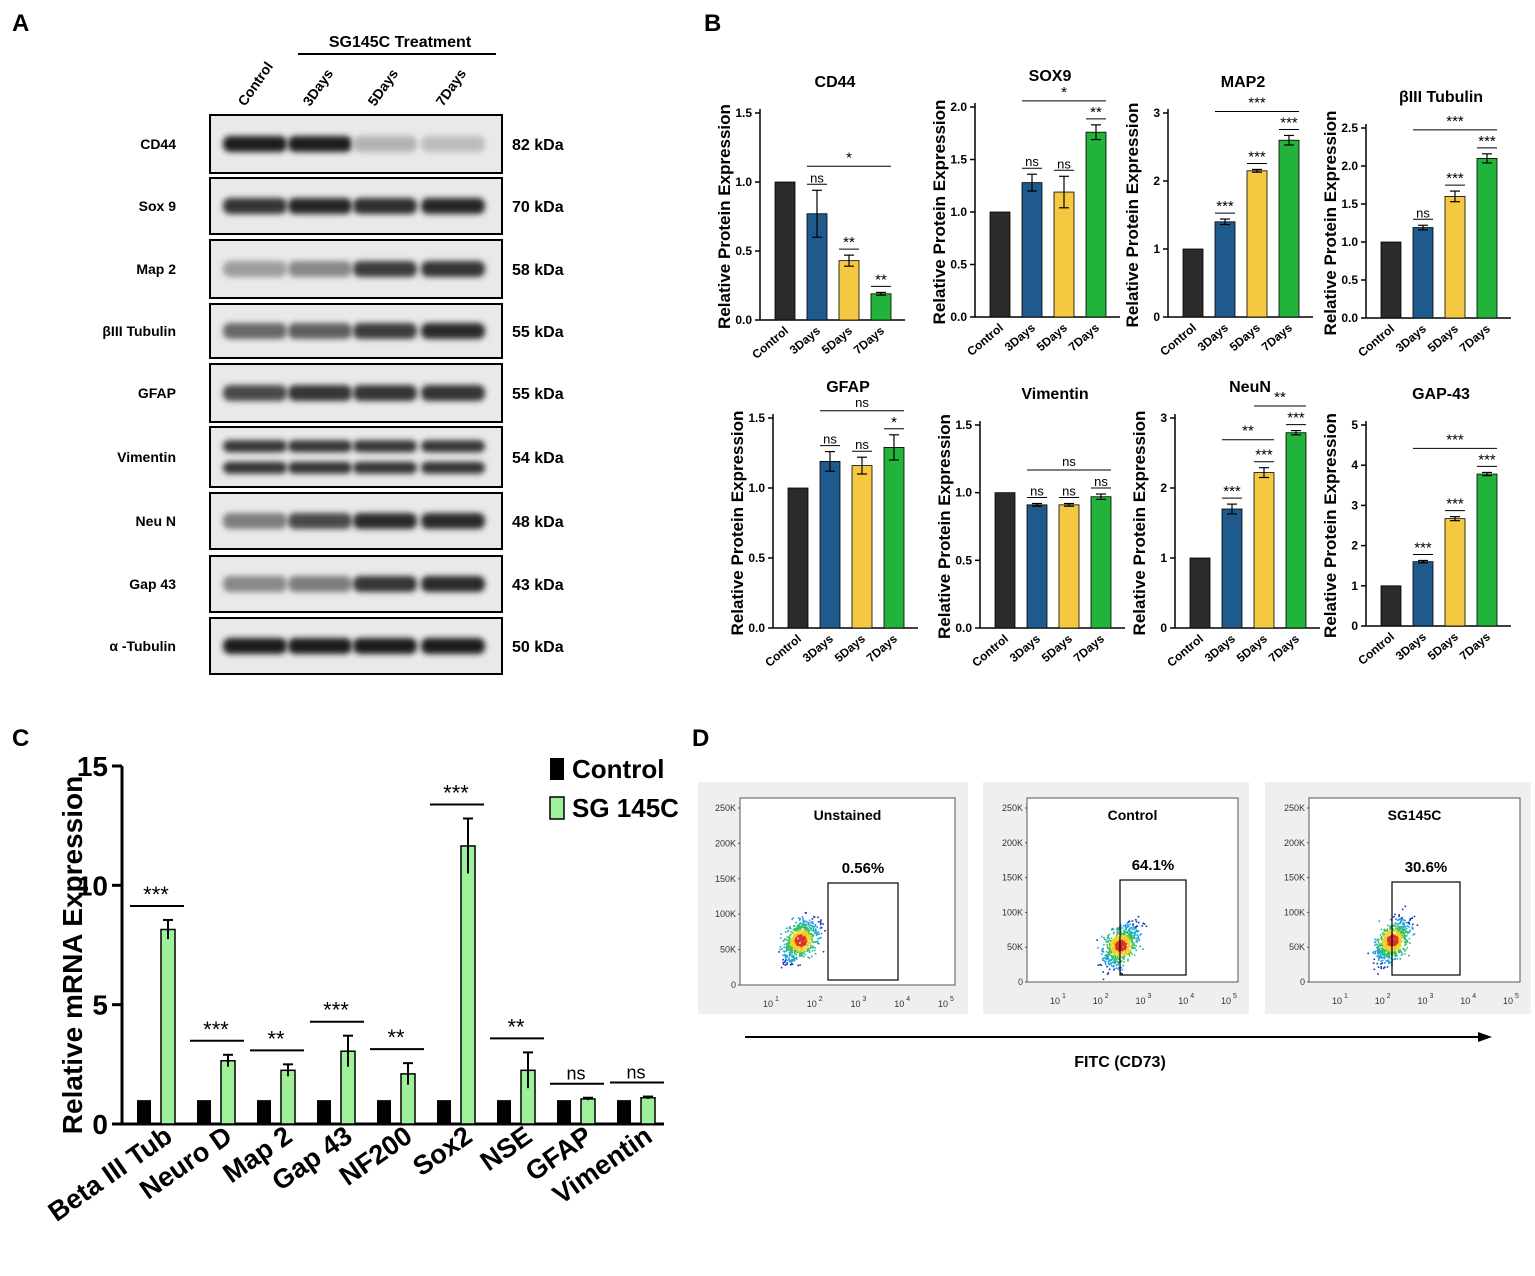 This screenshot has width=1535, height=1276. I want to click on kda-label: 50 kDa, so click(538, 647).